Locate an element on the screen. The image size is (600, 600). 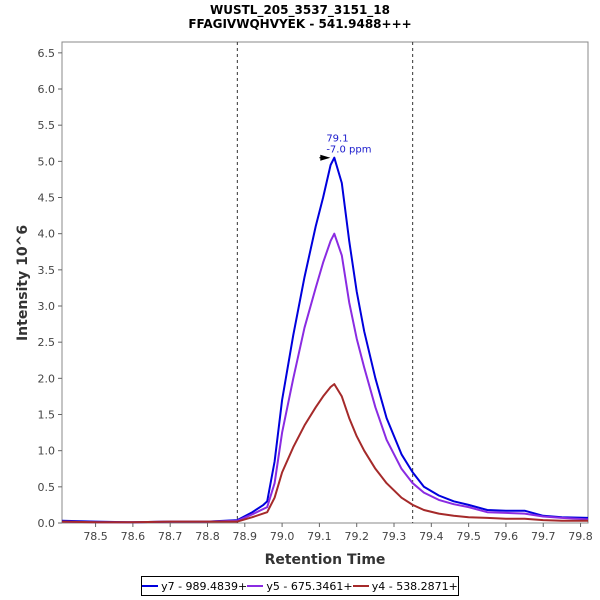
x-tick-label-12: 79.7 is located at coordinates (543, 536).